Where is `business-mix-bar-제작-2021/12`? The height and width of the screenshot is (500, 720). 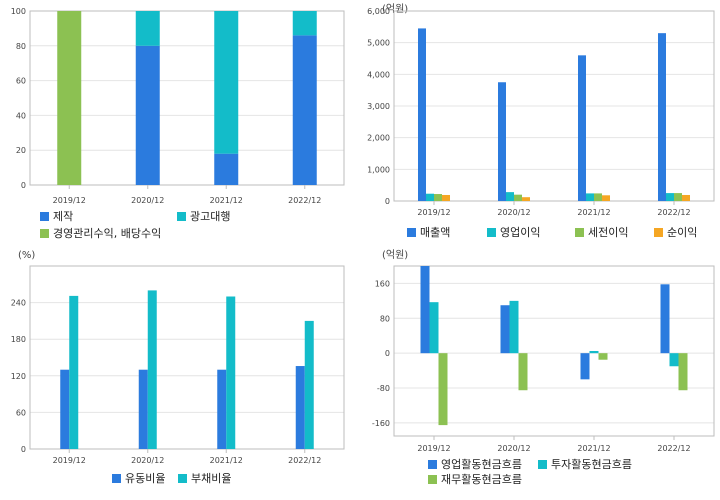 business-mix-bar-제작-2021/12 is located at coordinates (226, 169).